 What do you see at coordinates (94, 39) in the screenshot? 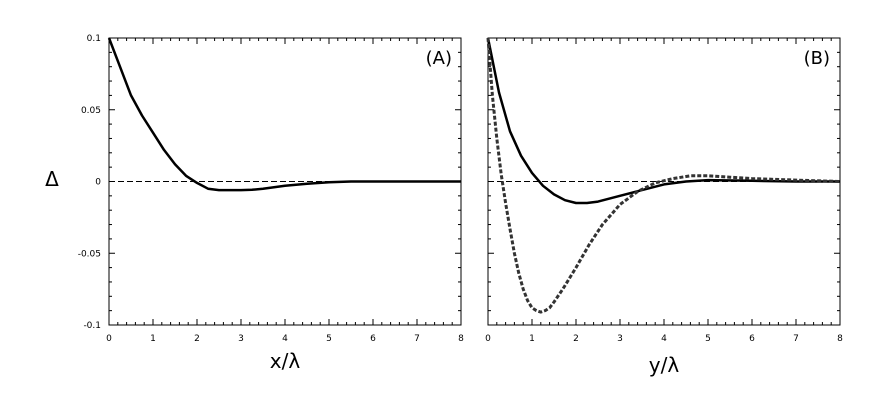
I see `y-tick-label: 0.1` at bounding box center [94, 39].